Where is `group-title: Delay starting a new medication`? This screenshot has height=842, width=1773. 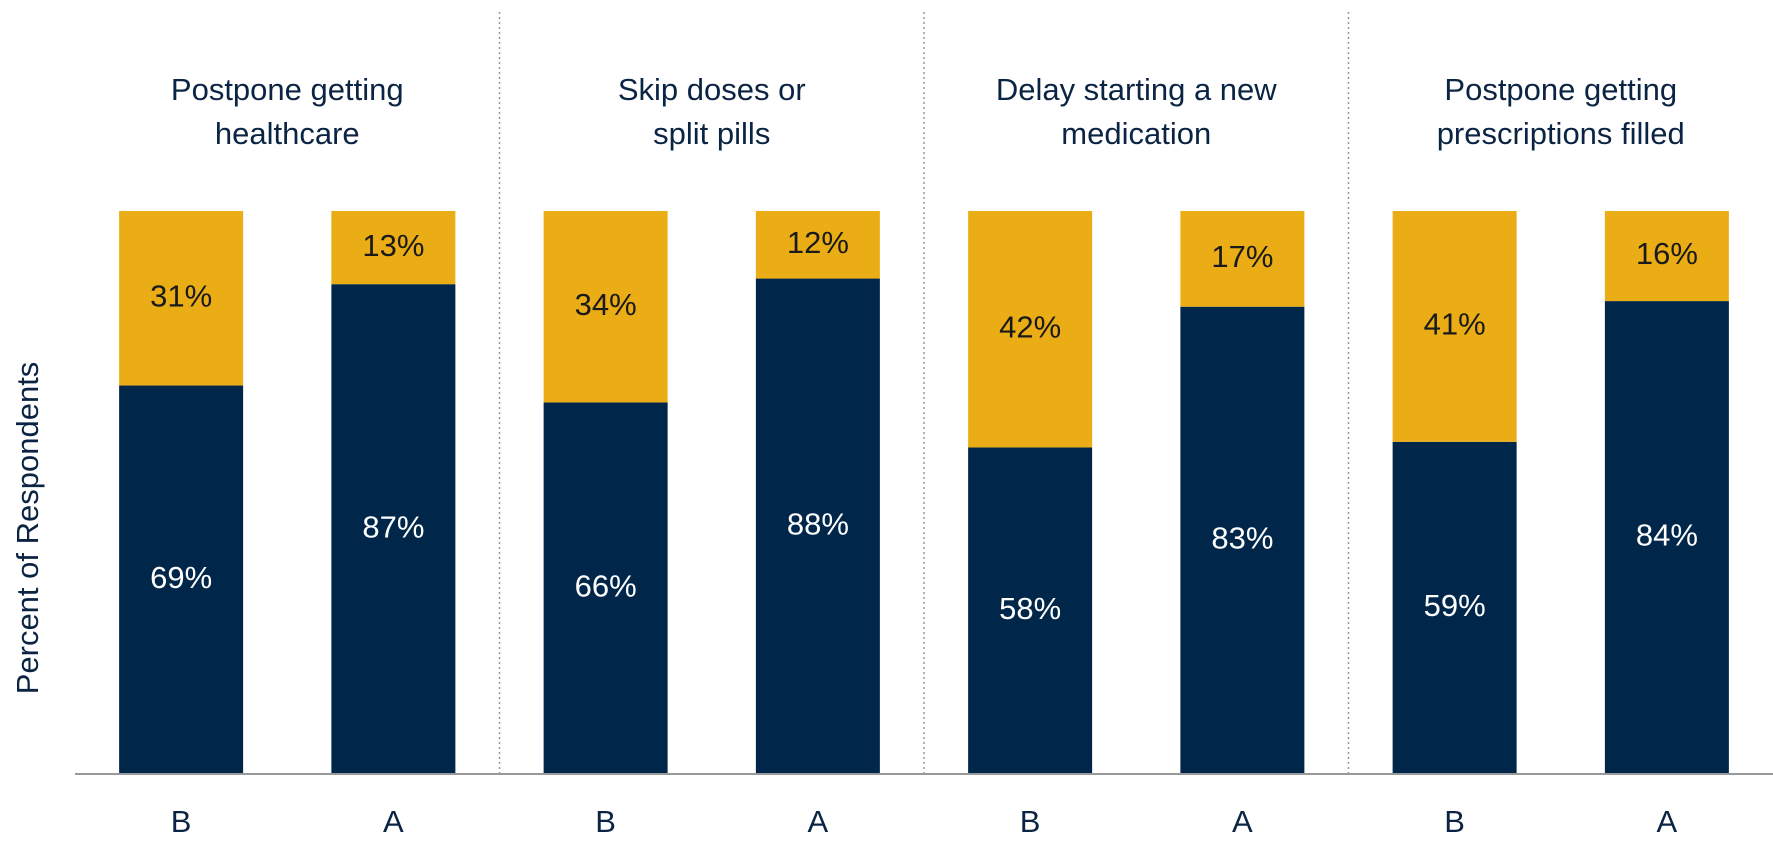 group-title: Delay starting a new medication is located at coordinates (1136, 111).